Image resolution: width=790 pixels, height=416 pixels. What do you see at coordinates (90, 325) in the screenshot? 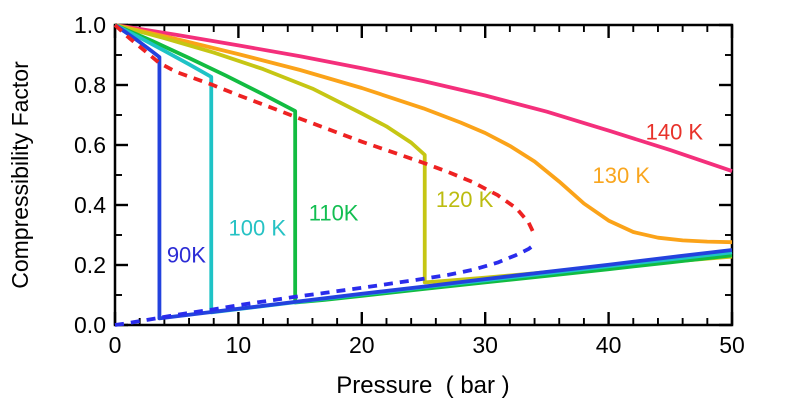
I see `y-tick-label: 0.0` at bounding box center [90, 325].